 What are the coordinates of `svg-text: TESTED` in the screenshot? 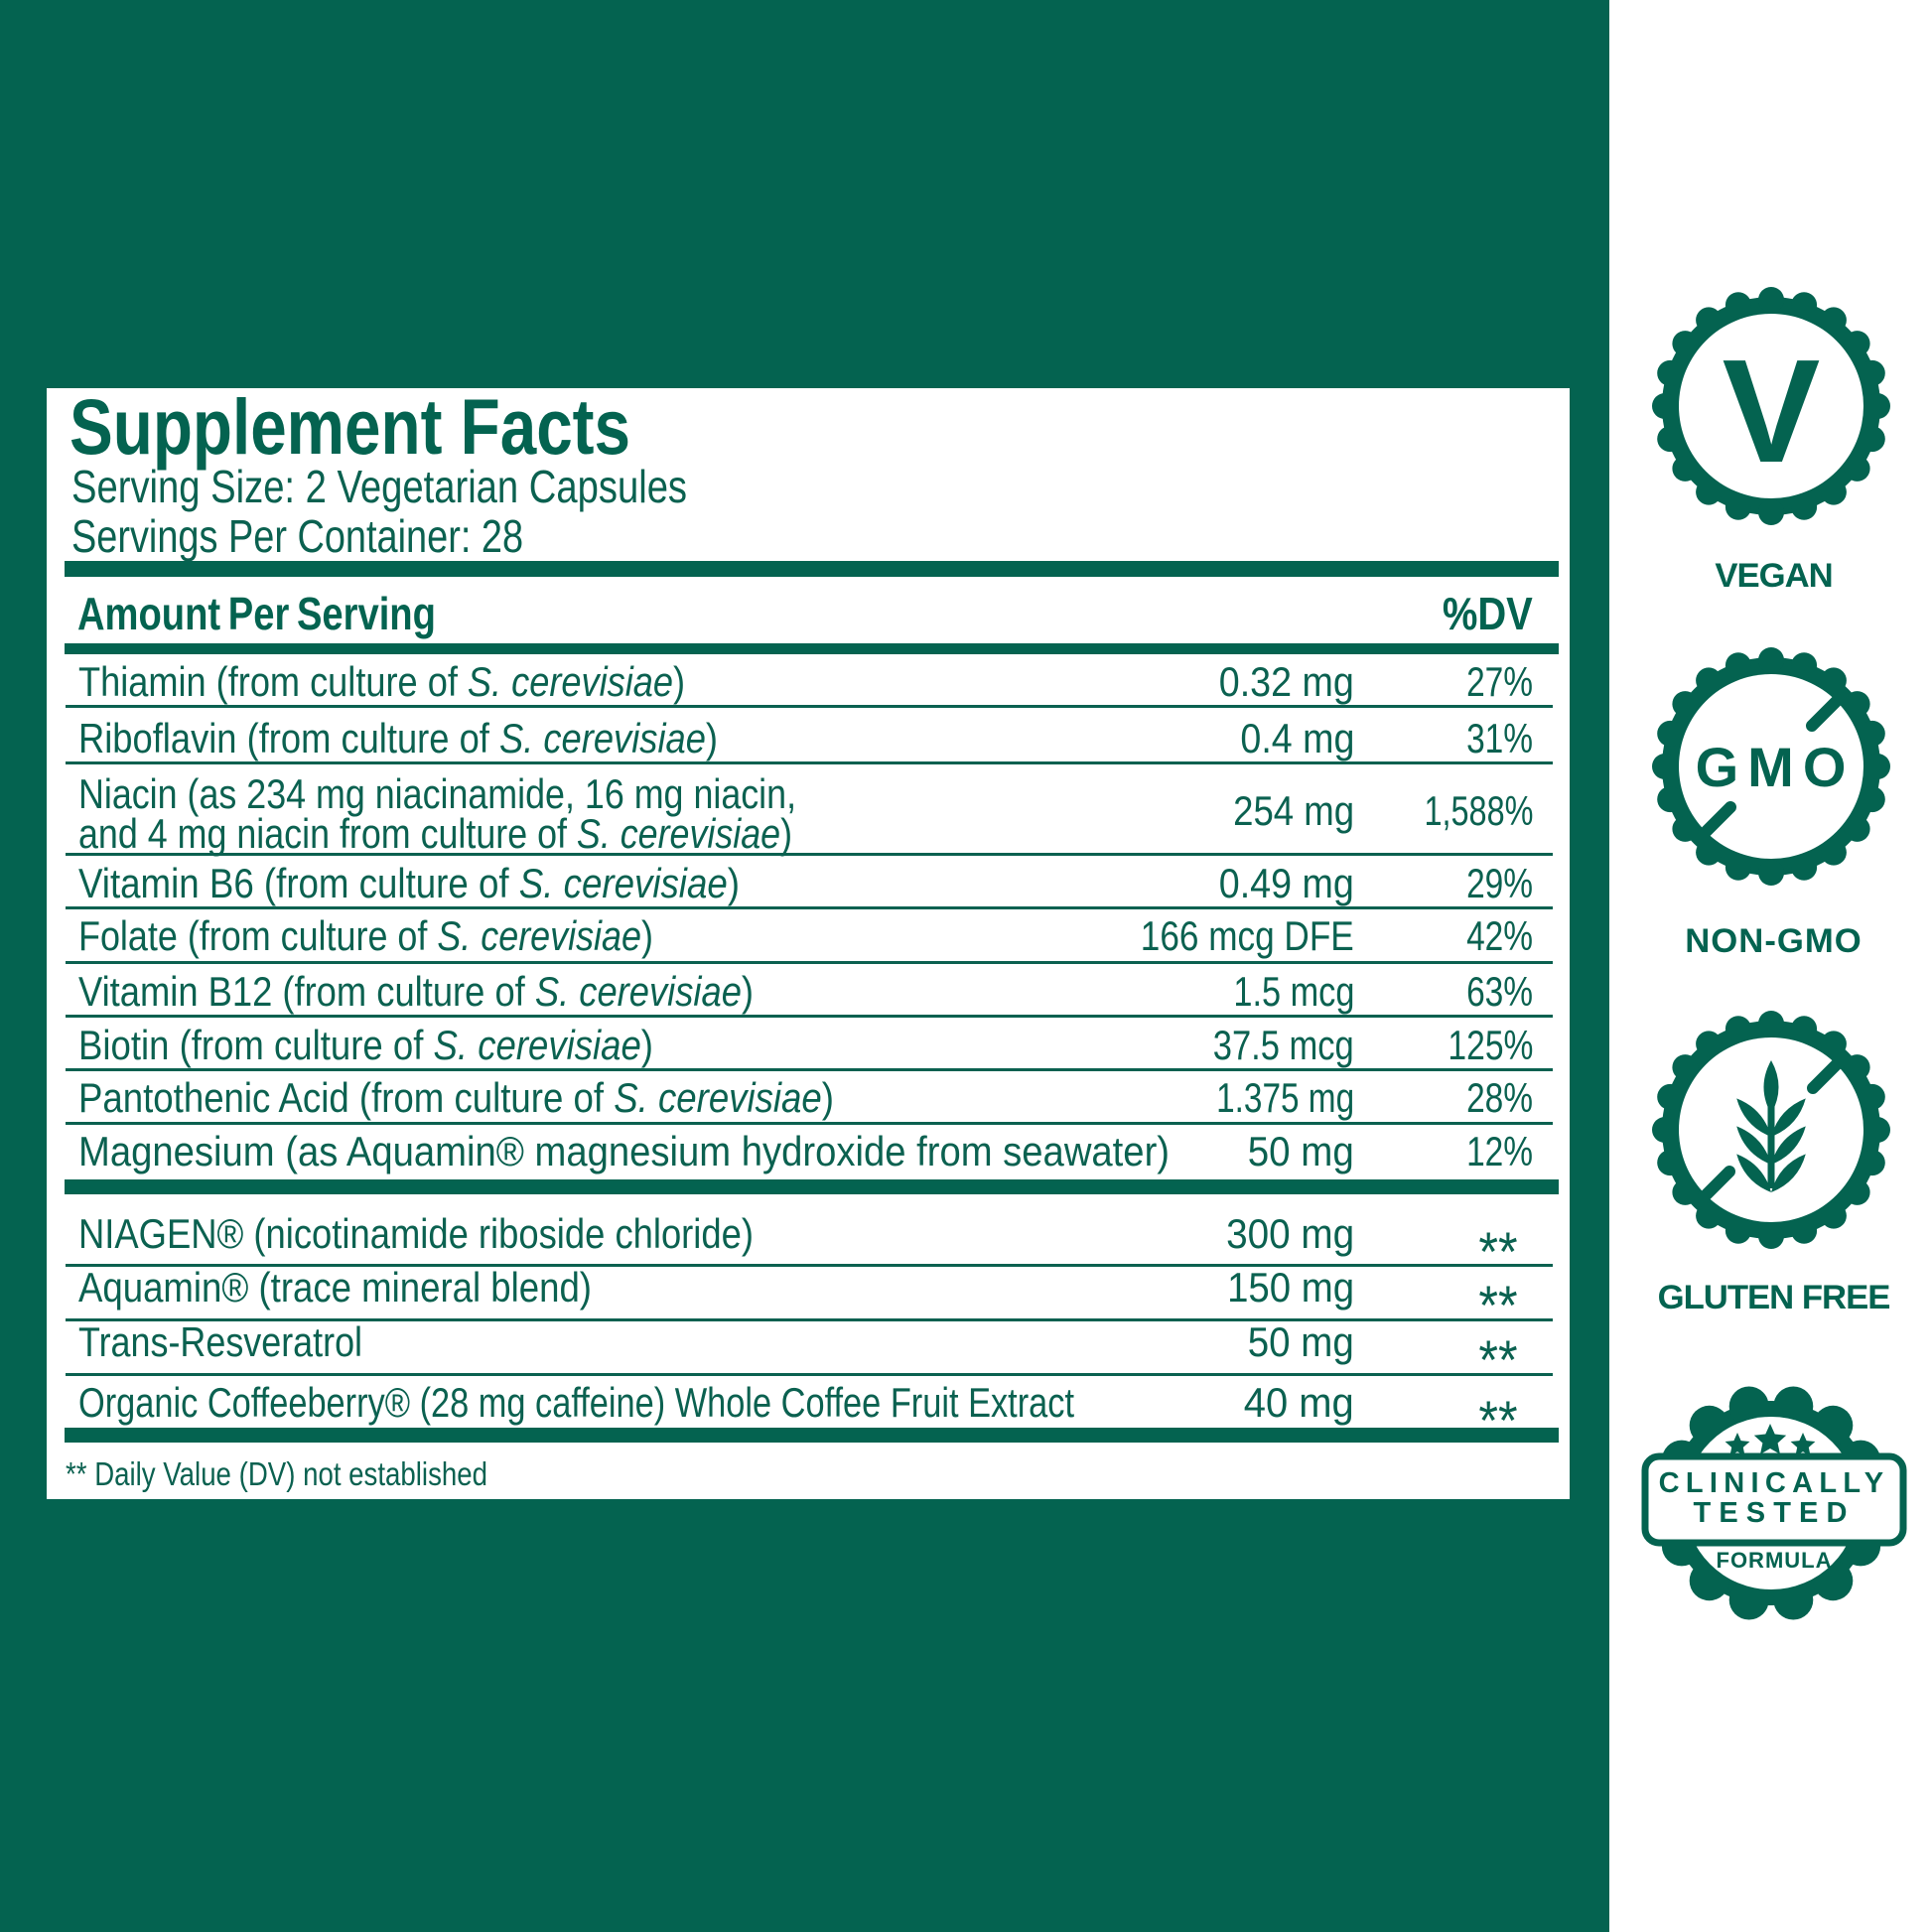 It's located at (1775, 1513).